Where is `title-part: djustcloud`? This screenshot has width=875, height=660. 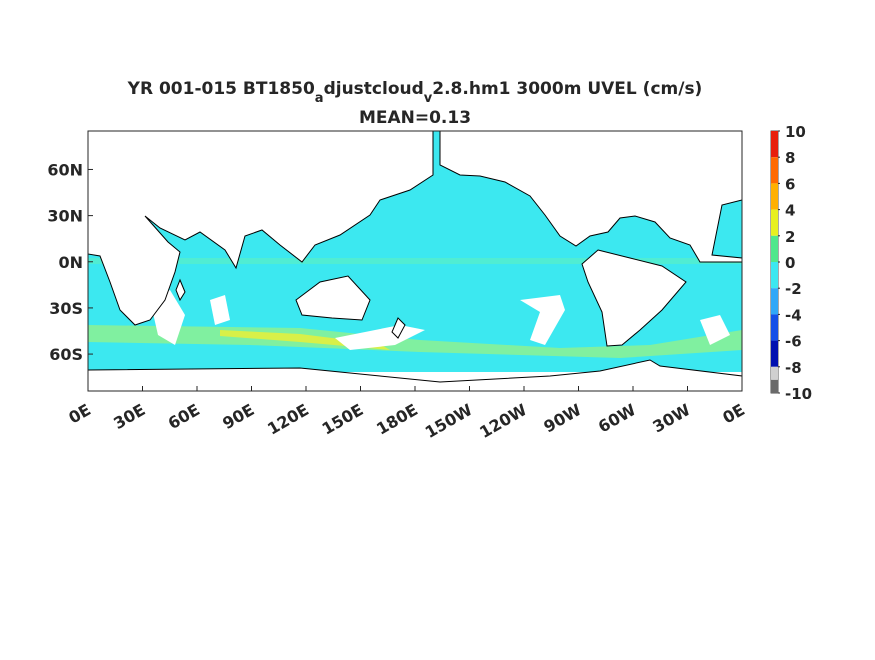 title-part: djustcloud is located at coordinates (374, 89).